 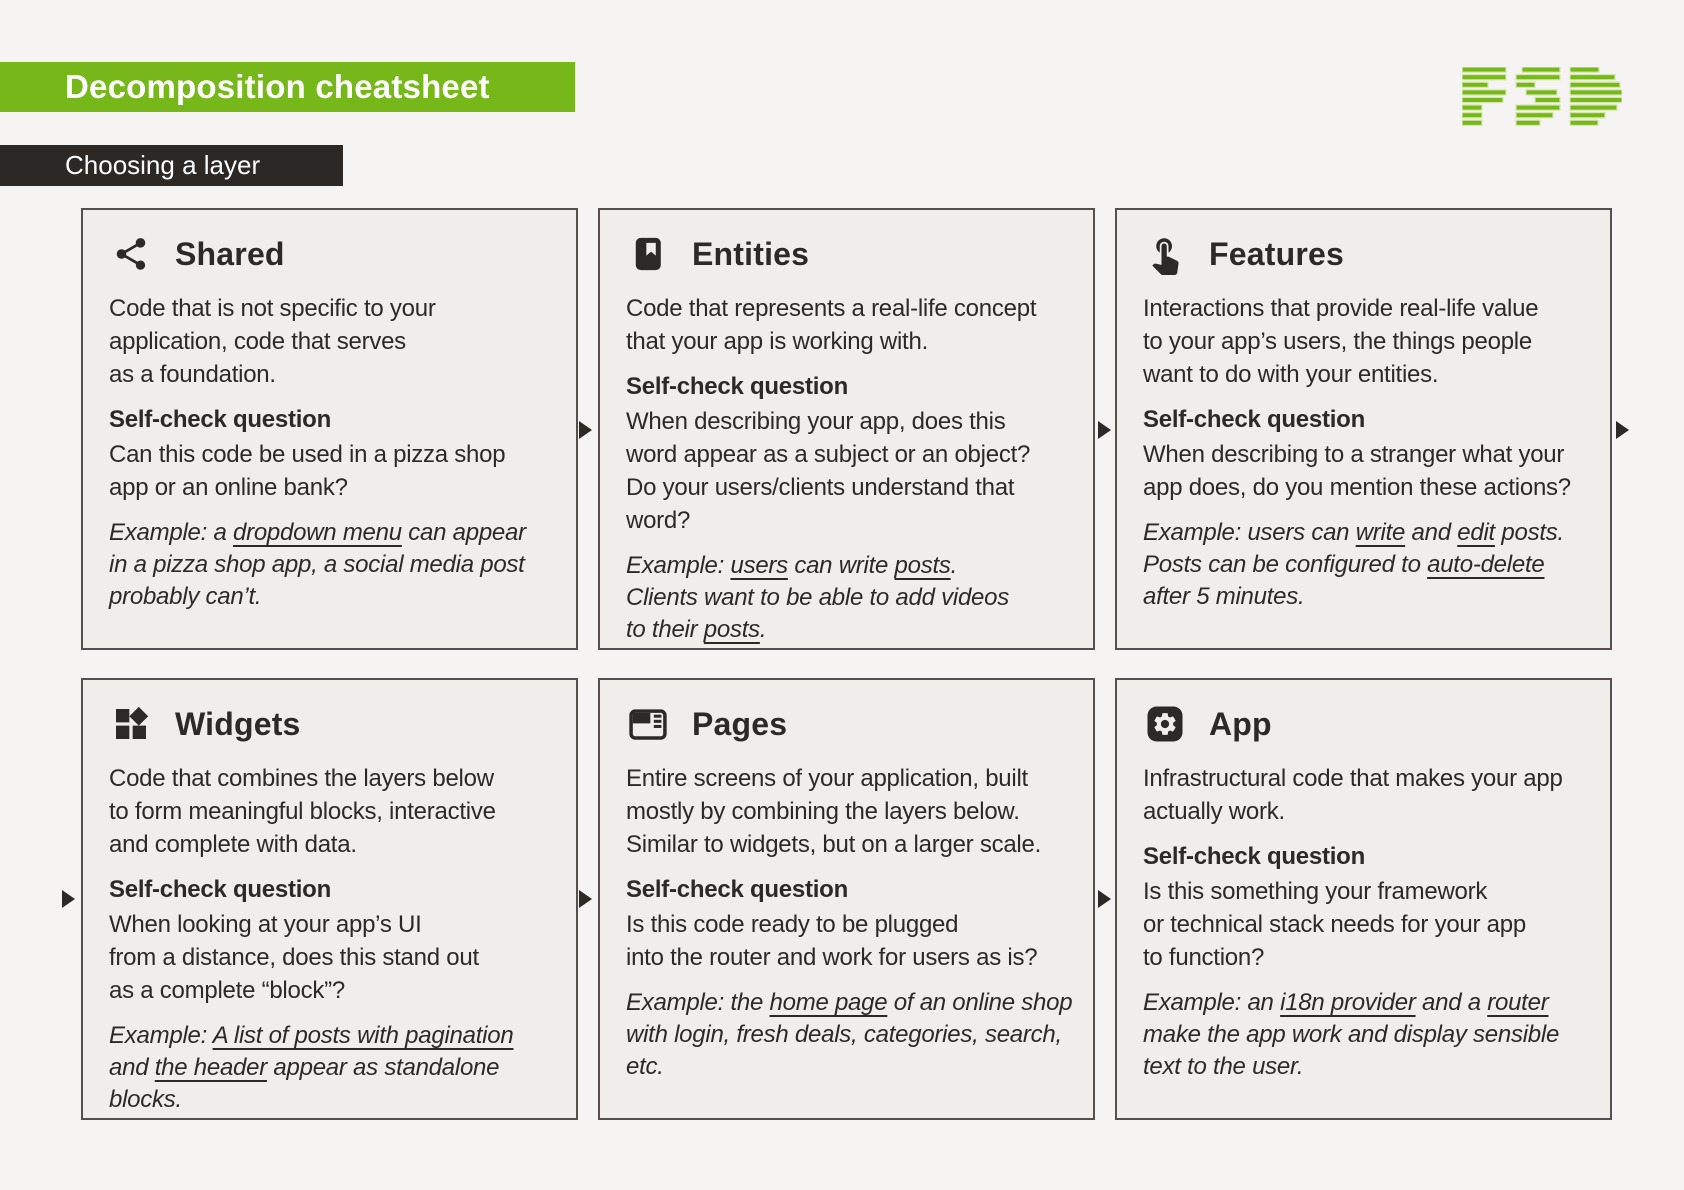 What do you see at coordinates (1542, 97) in the screenshot?
I see `fsd-logo` at bounding box center [1542, 97].